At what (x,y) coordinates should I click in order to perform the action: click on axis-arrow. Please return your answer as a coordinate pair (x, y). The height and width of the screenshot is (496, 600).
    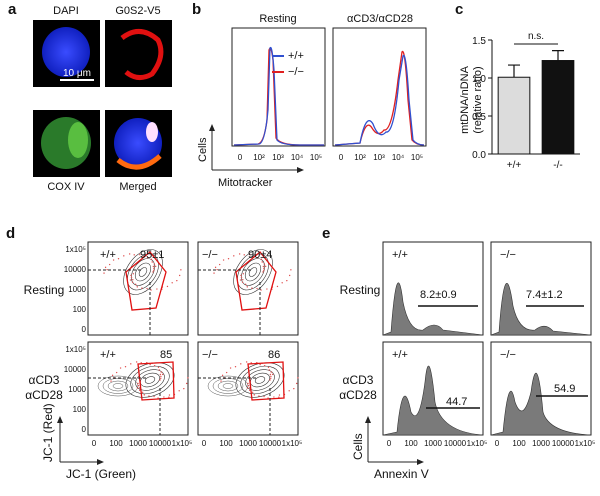
    Looking at the image, I should click on (100, 462).